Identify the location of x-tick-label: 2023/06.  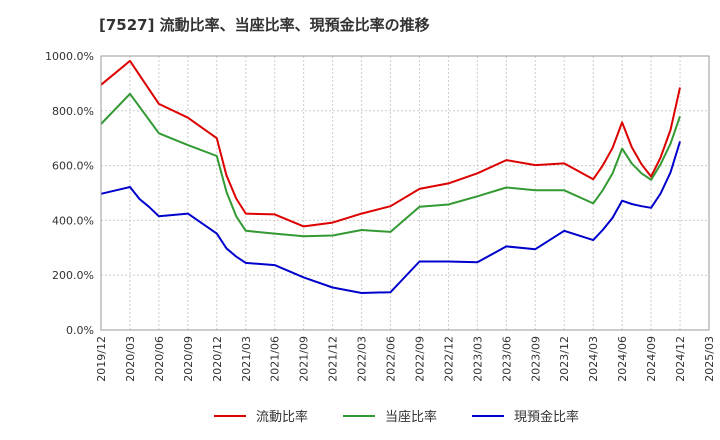
(506, 359).